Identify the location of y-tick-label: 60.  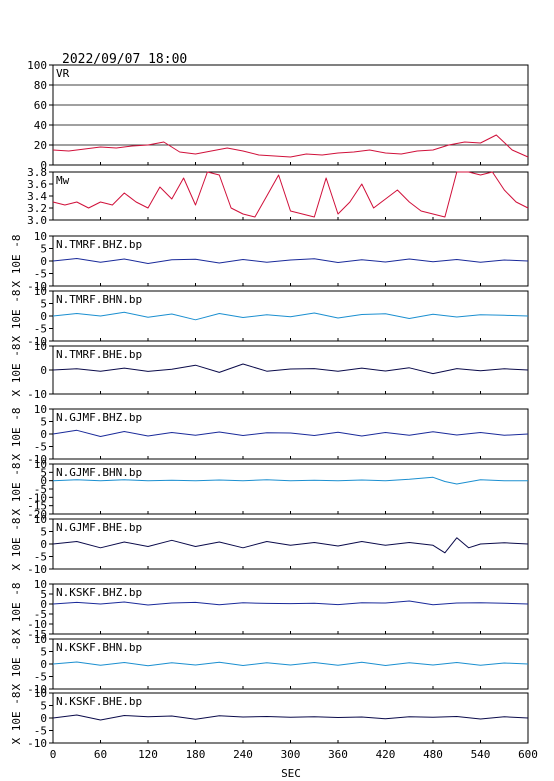
(40, 105).